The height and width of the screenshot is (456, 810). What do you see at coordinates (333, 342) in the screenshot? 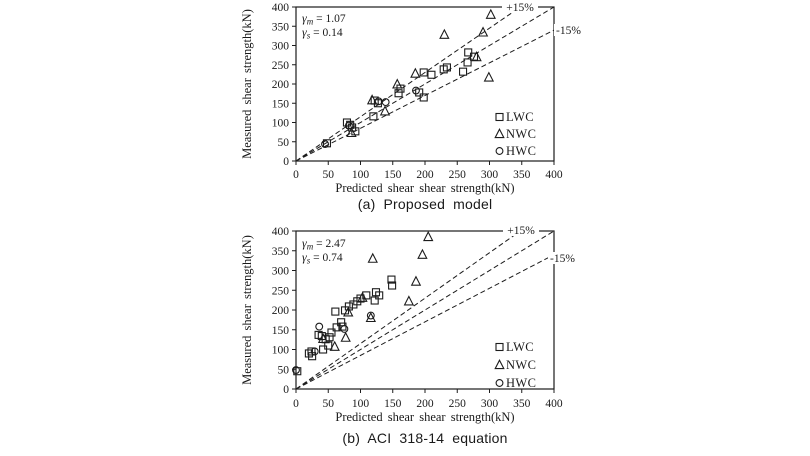
I see `plot-b-series-HWC` at bounding box center [333, 342].